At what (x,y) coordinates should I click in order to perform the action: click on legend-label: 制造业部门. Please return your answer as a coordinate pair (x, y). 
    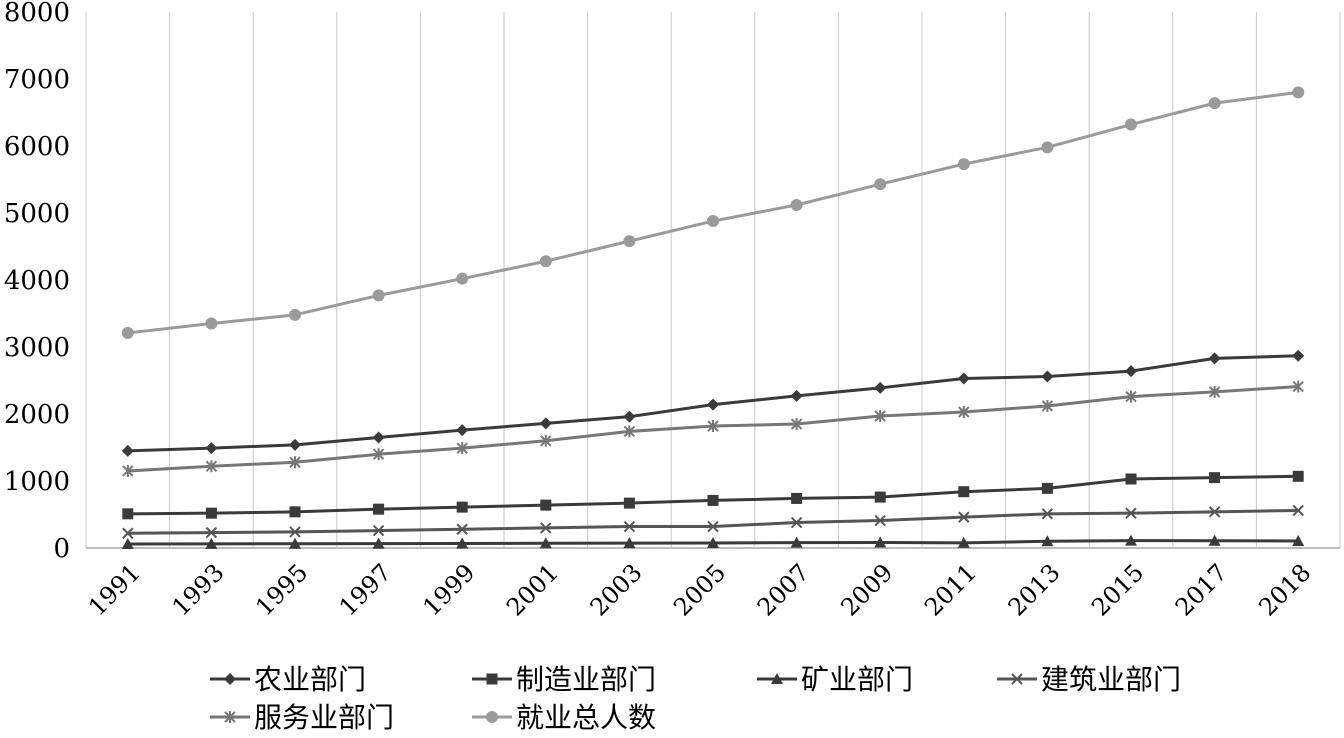
    Looking at the image, I should click on (586, 679).